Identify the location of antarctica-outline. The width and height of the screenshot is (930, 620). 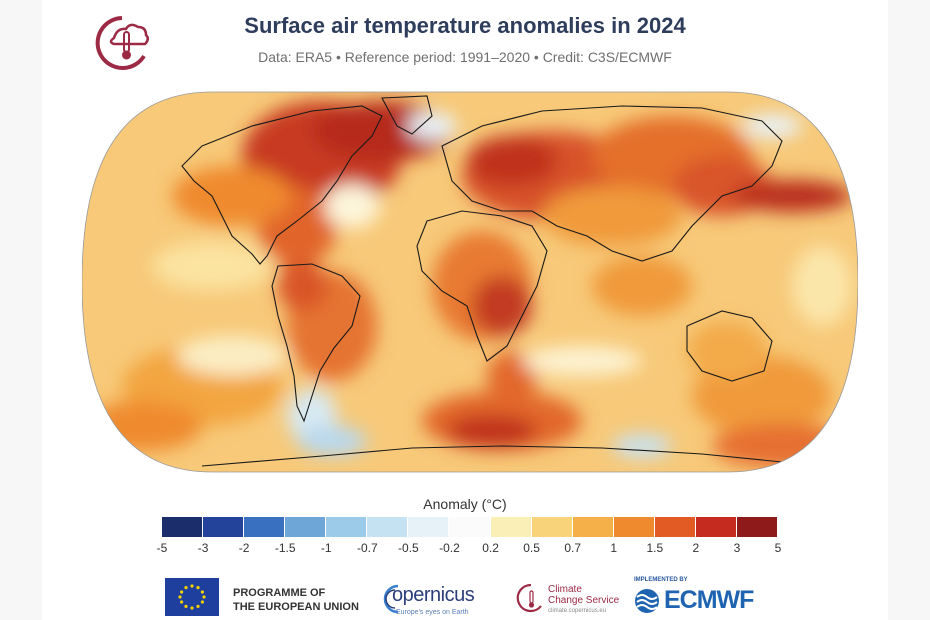
(502, 456).